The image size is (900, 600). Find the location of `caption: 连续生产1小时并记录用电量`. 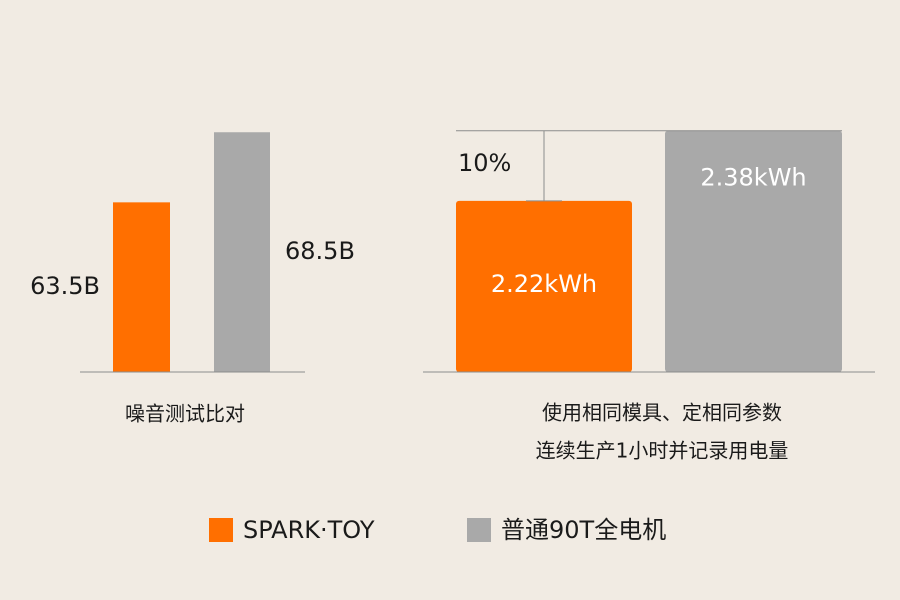

caption: 连续生产1小时并记录用电量 is located at coordinates (662, 451).